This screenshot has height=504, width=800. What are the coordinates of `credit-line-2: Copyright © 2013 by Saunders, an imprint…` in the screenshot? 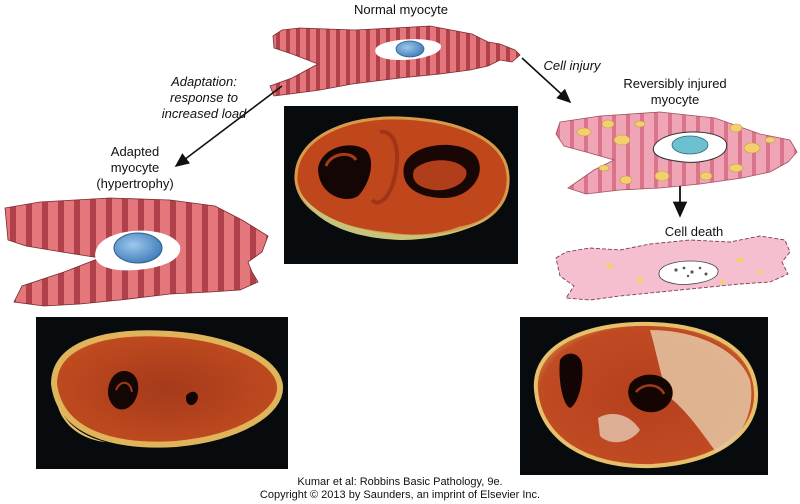 It's located at (400, 495).